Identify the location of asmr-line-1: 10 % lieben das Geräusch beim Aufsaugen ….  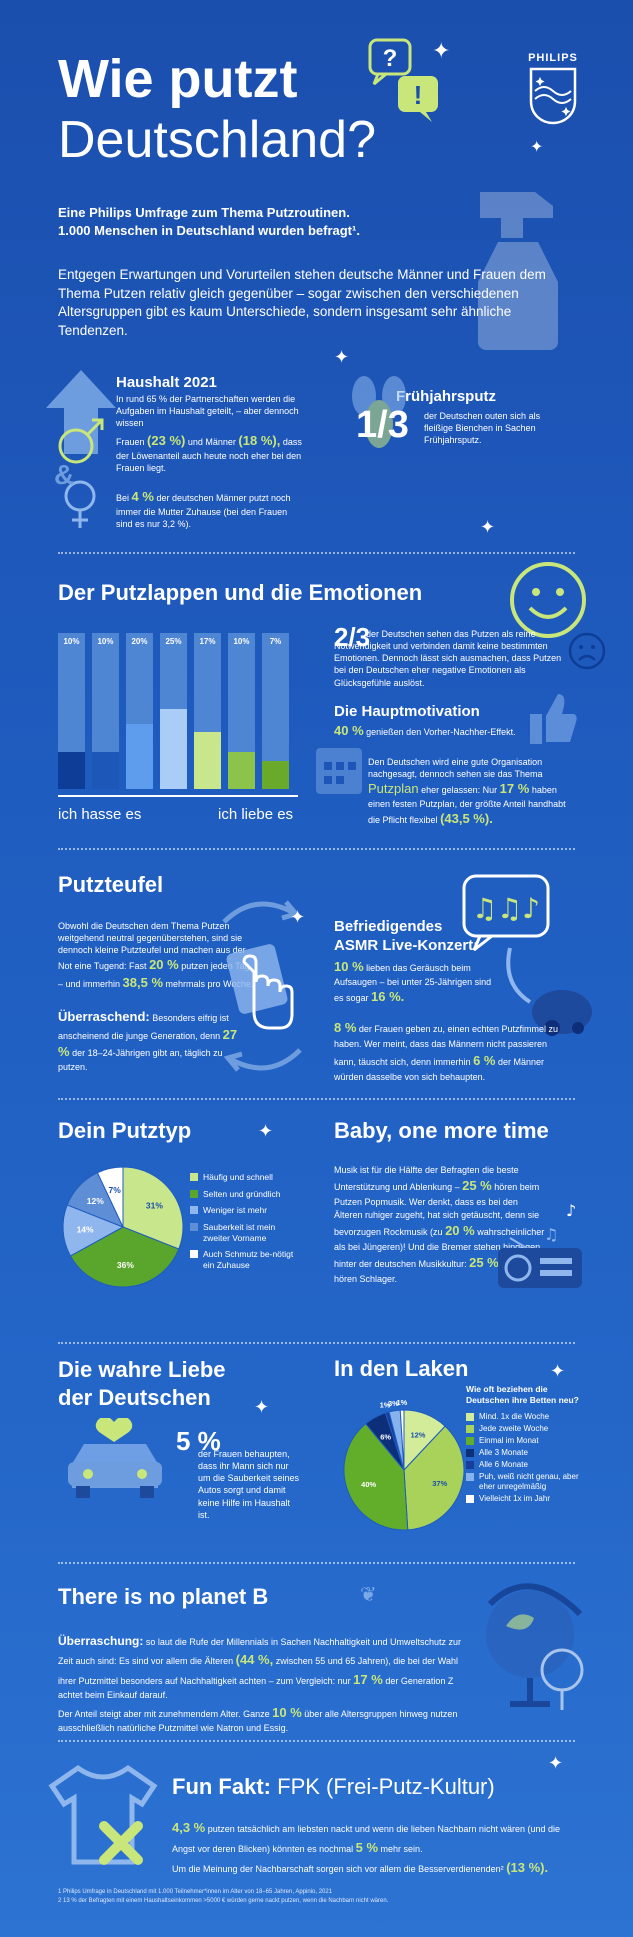
(415, 981).